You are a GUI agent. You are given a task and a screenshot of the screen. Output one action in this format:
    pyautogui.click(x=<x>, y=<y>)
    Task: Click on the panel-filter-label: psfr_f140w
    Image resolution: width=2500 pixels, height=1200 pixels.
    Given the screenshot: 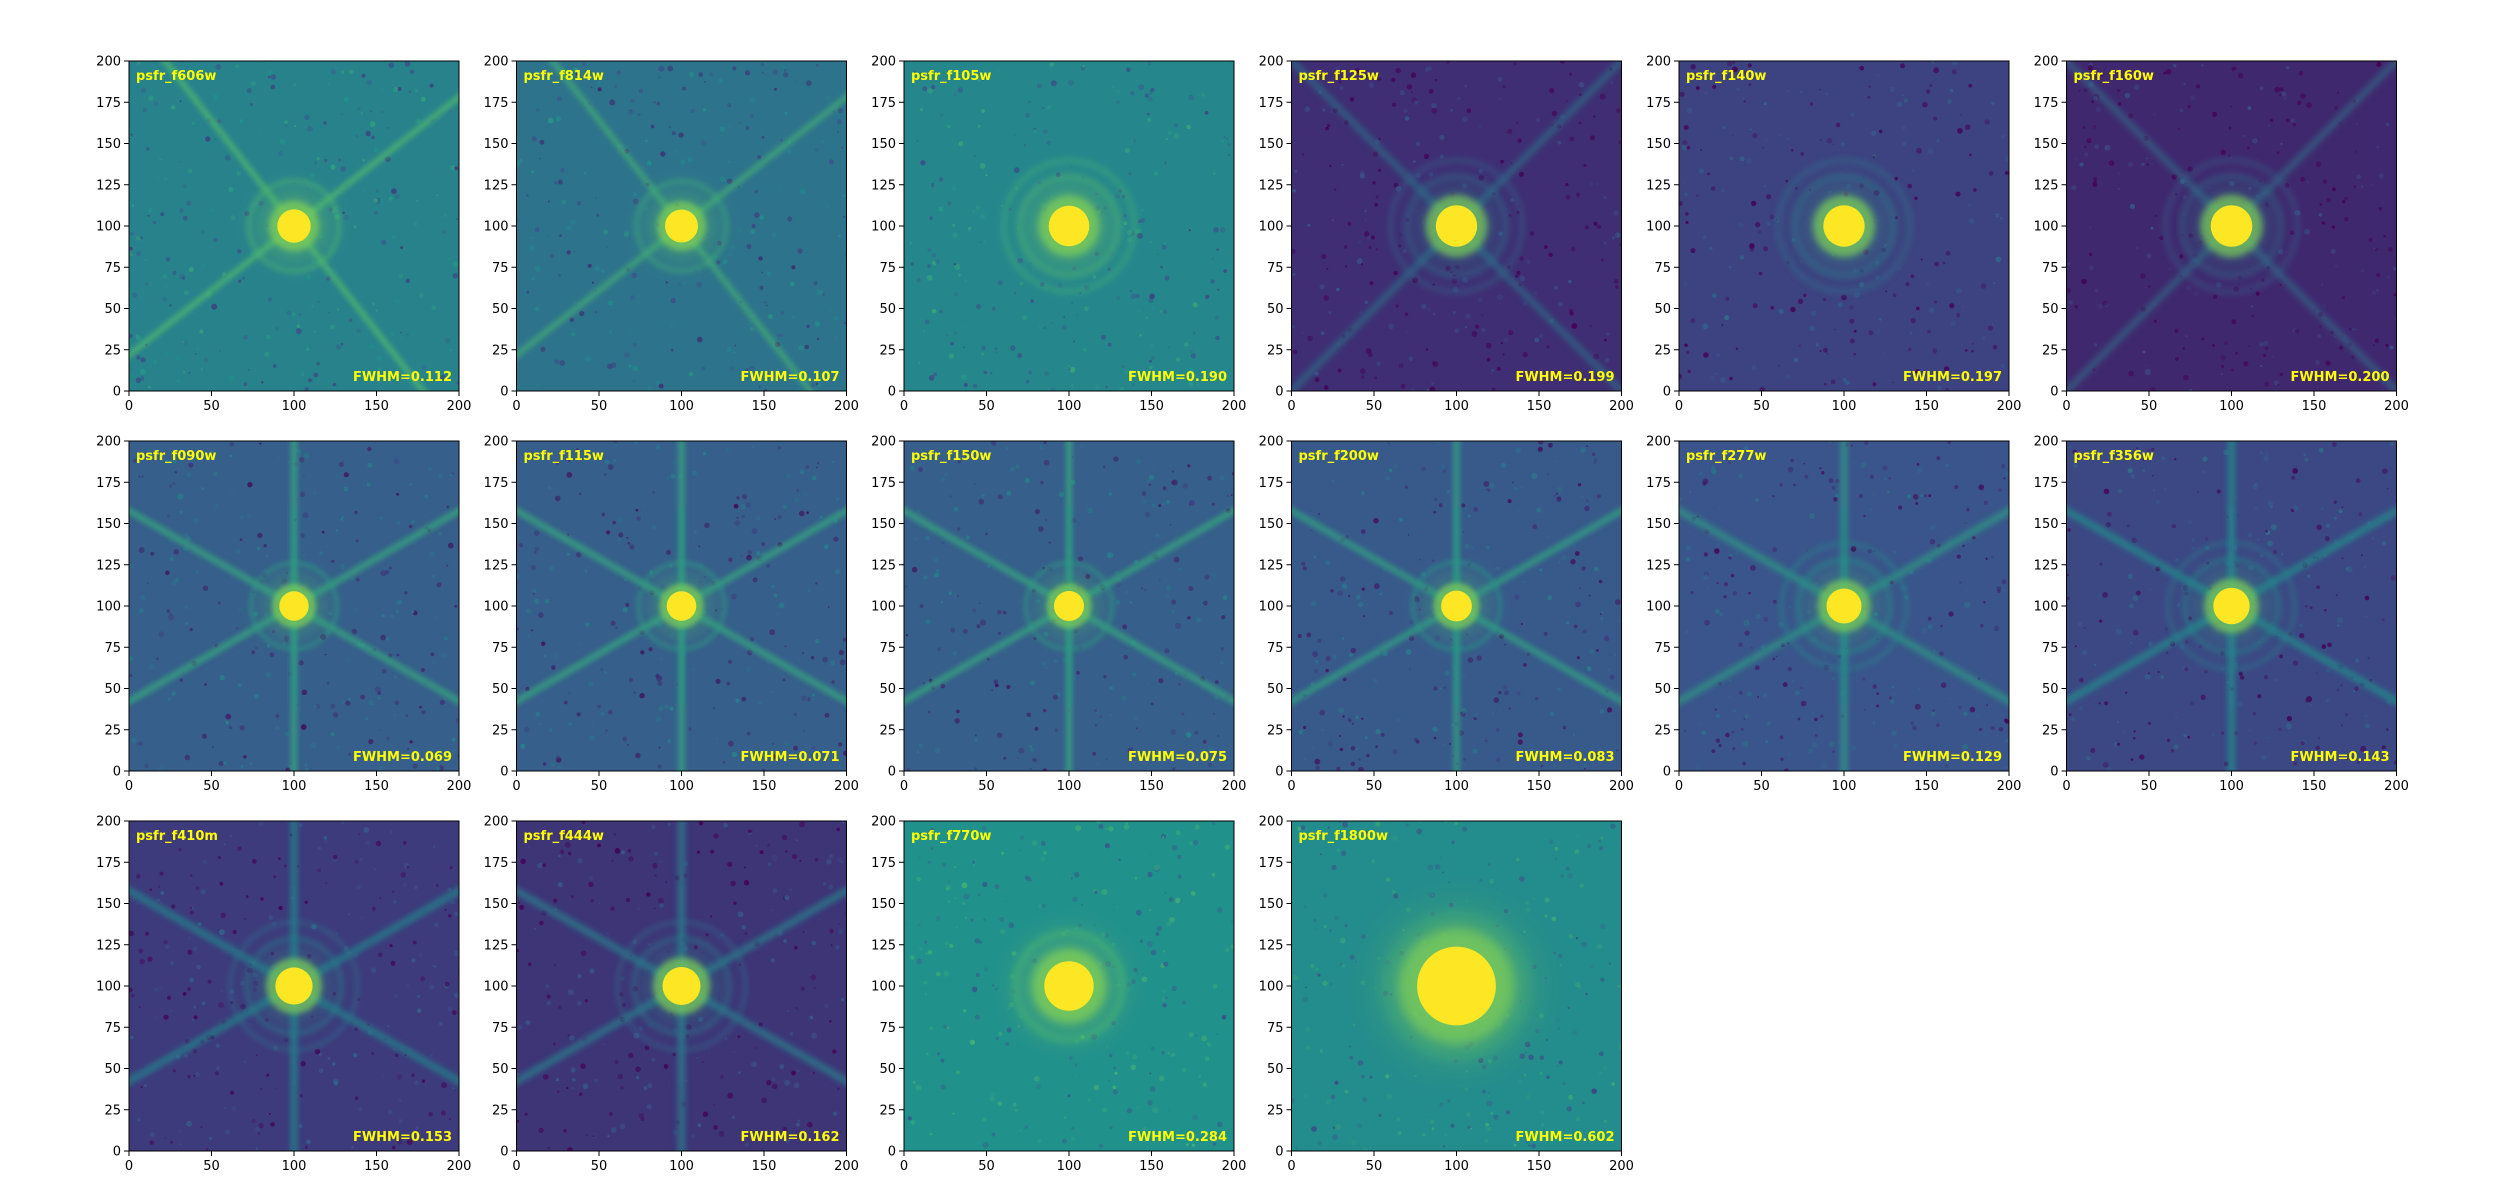 What is the action you would take?
    pyautogui.click(x=1726, y=76)
    